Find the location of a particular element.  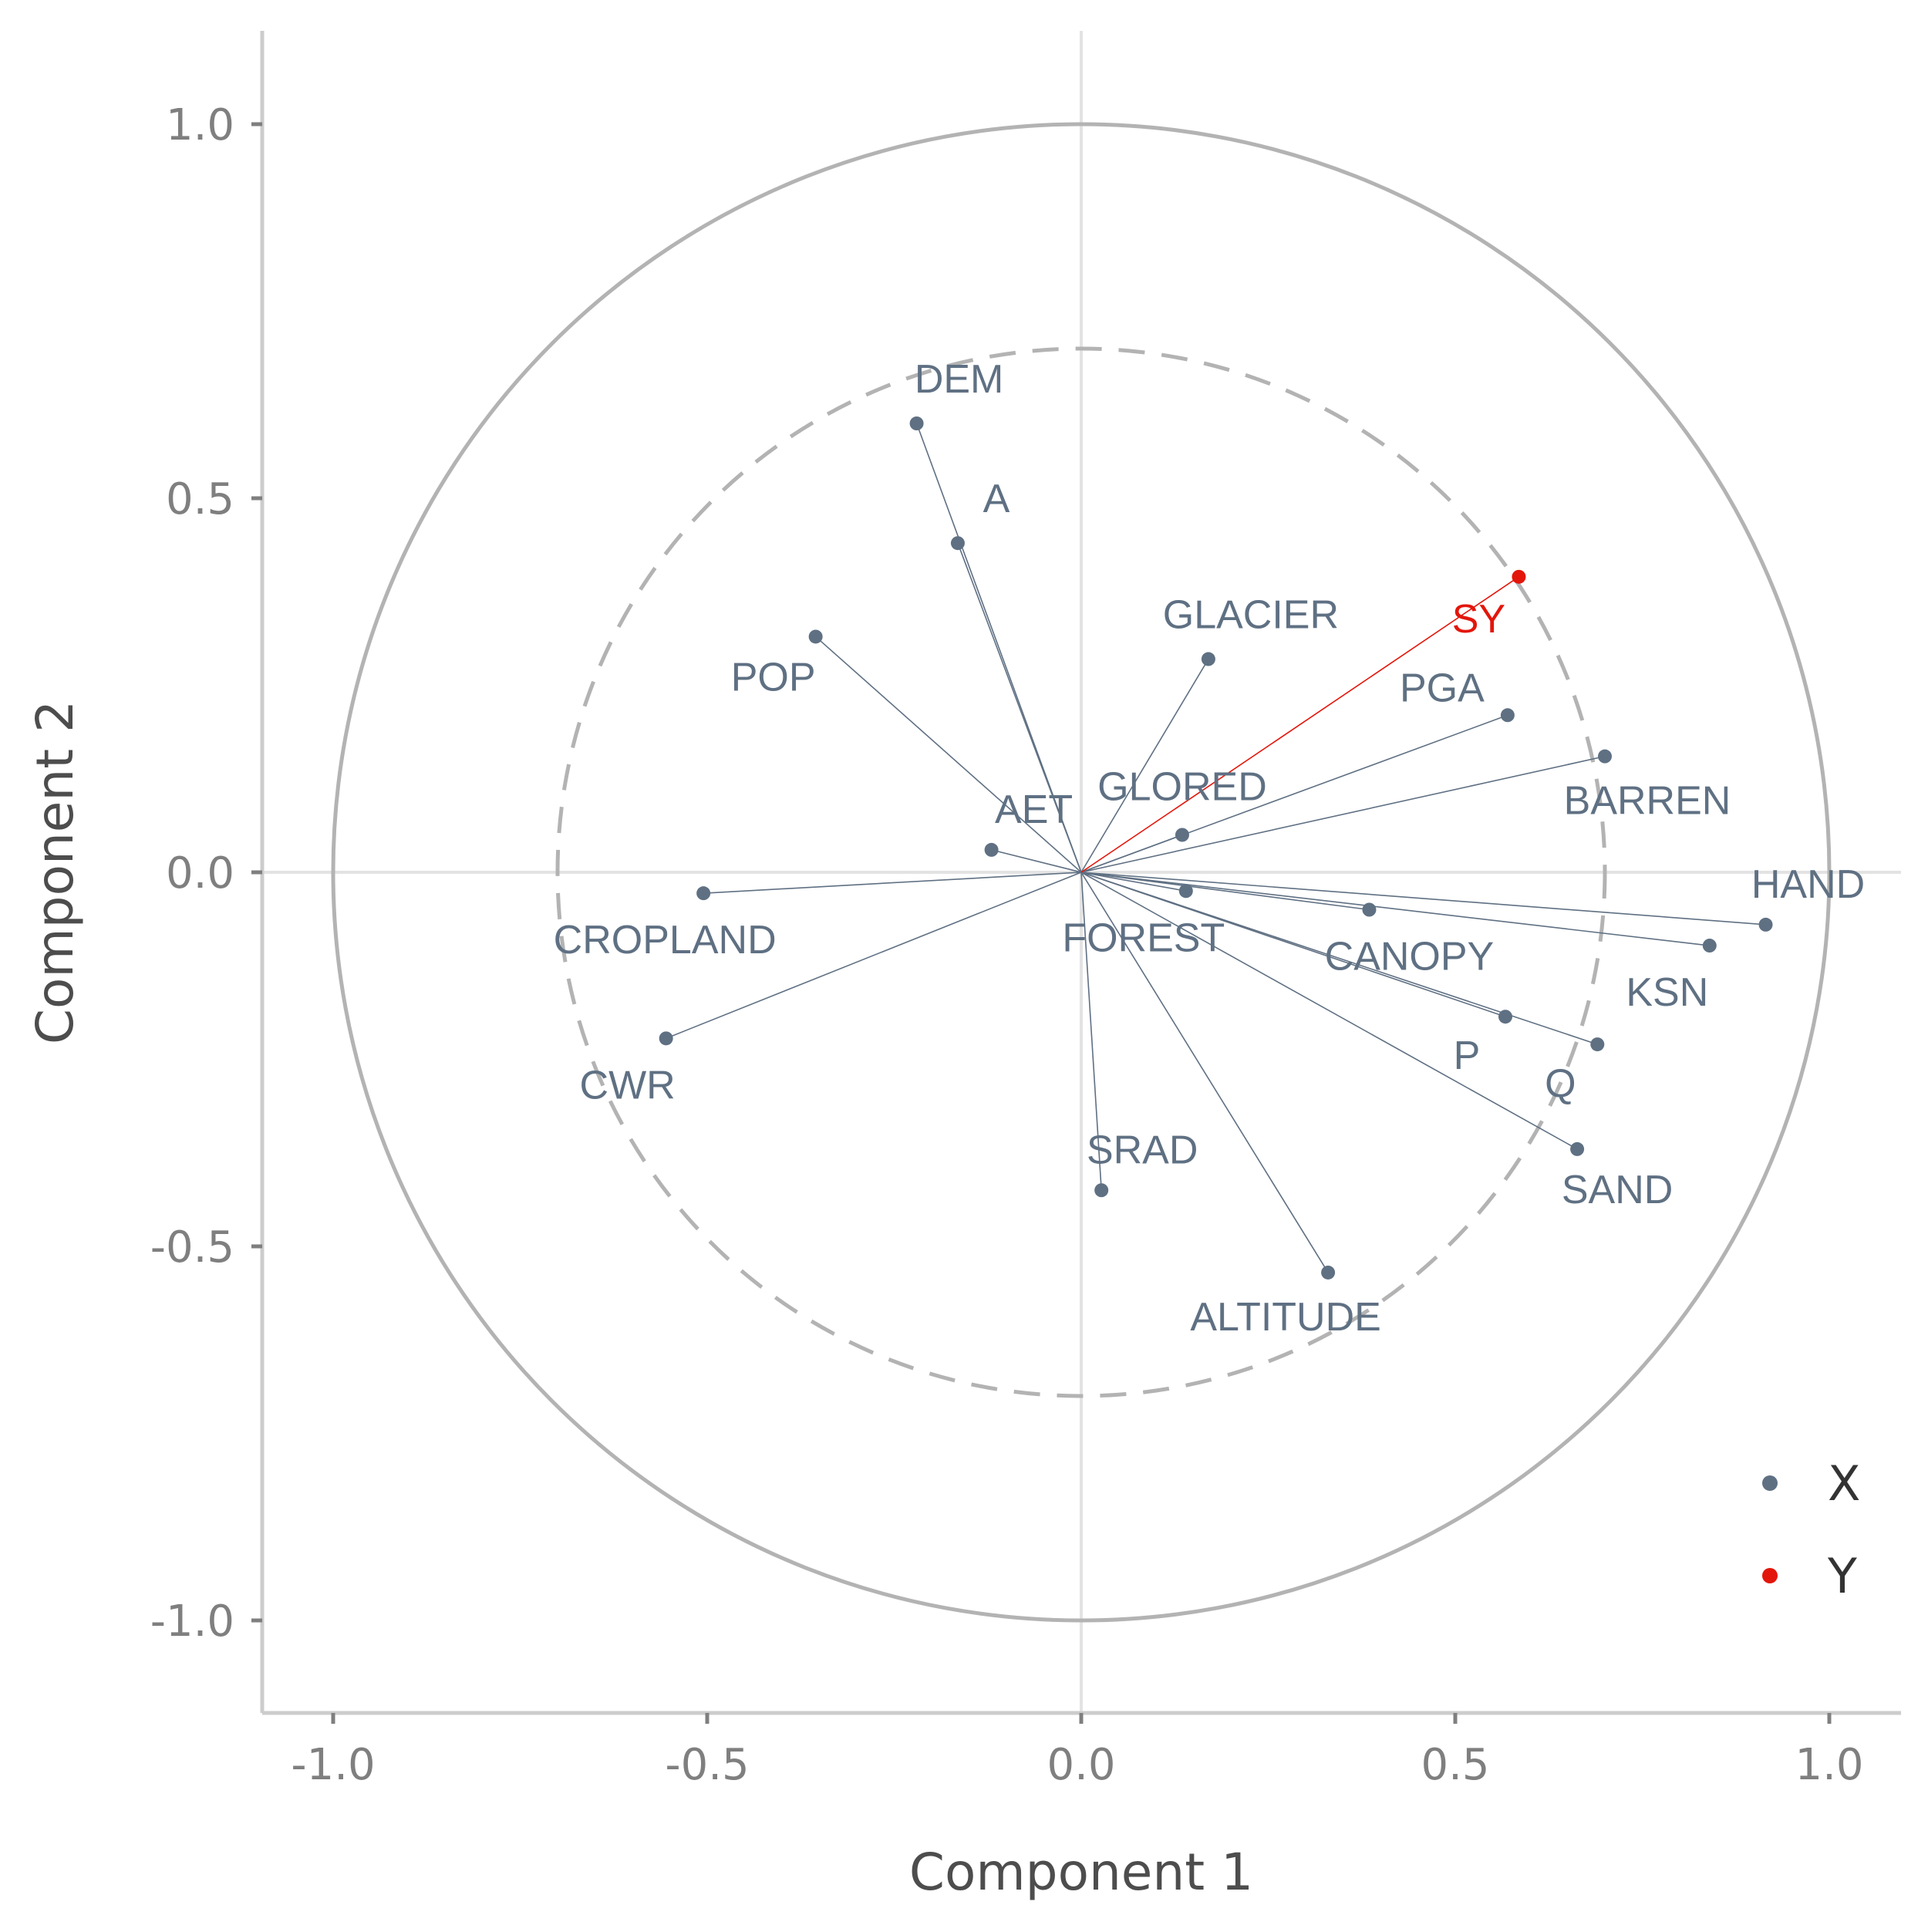

y-tick-label: 0.0 is located at coordinates (200, 873).